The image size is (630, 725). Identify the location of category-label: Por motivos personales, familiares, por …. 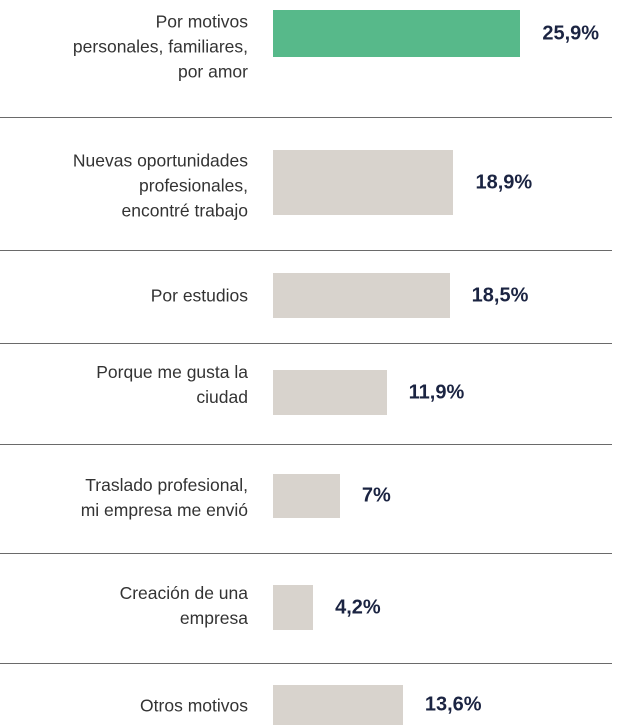
(160, 46).